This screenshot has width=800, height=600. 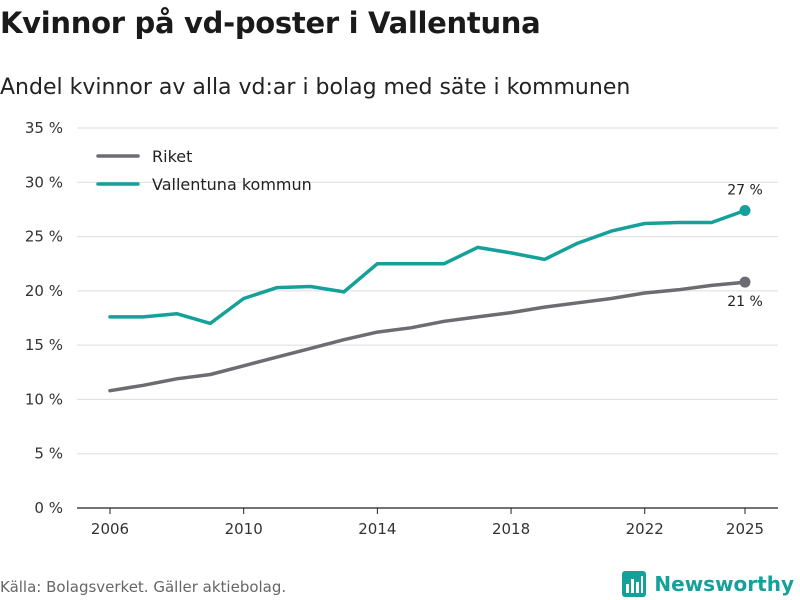 I want to click on x-tick-label: 2022, so click(x=645, y=529).